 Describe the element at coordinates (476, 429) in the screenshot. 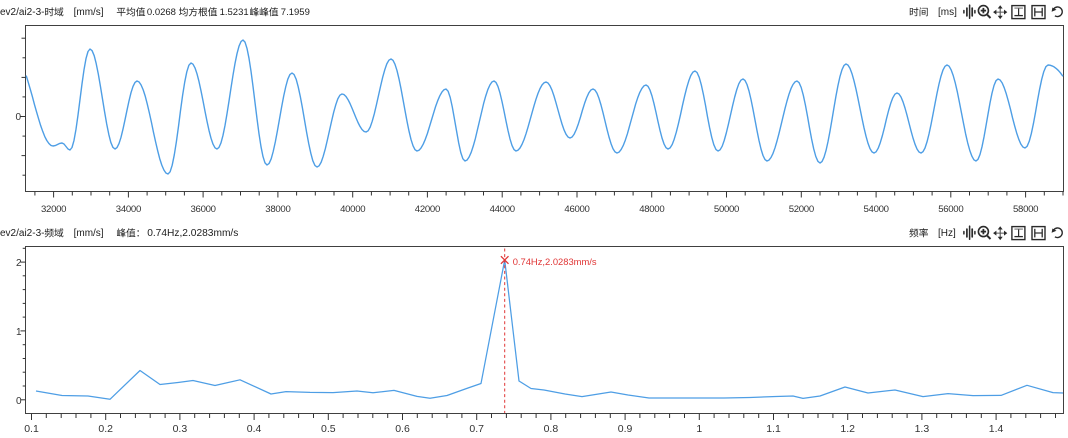

I see `svg-text: 0.7` at that location.